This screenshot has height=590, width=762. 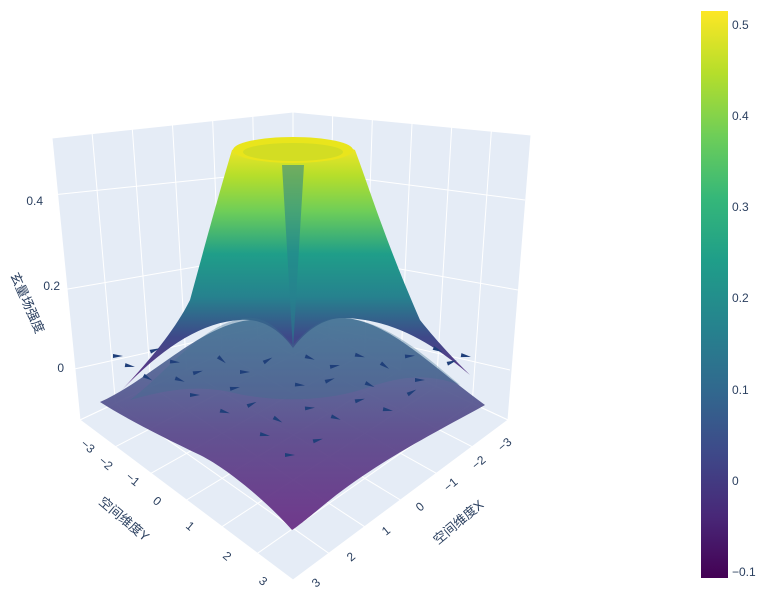 What do you see at coordinates (60, 368) in the screenshot?
I see `z-tick-label: 0` at bounding box center [60, 368].